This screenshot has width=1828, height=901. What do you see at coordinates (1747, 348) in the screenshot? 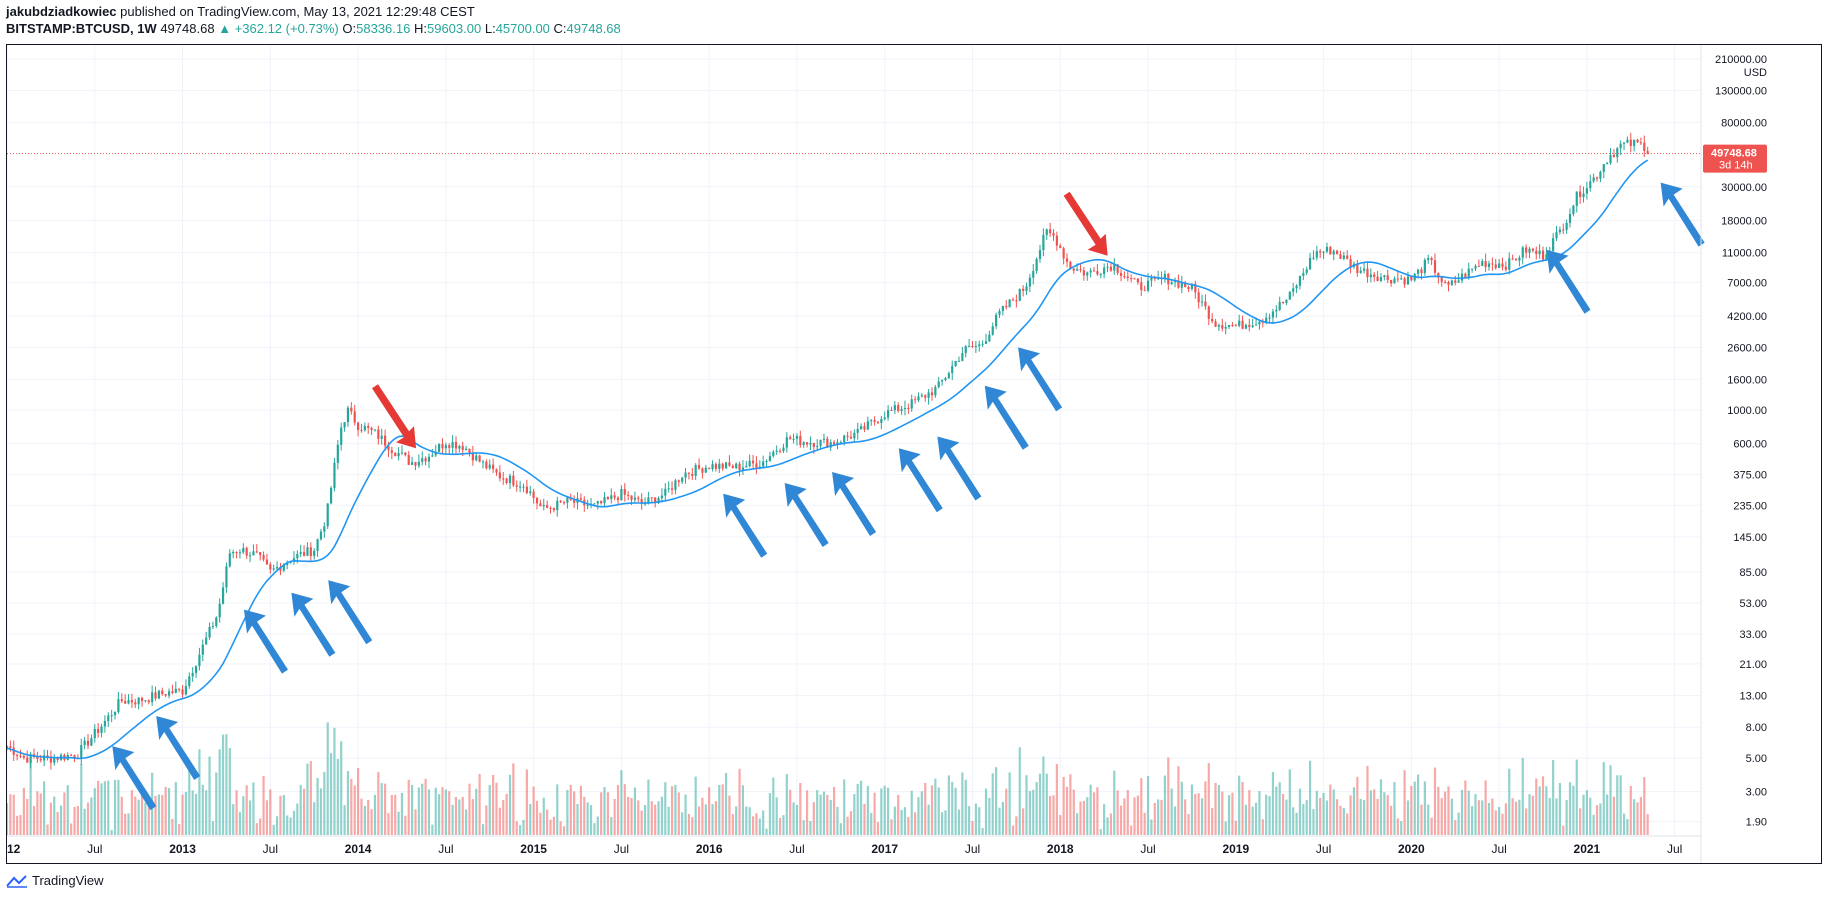
I see `y-tick-label: 2600.00` at bounding box center [1747, 348].